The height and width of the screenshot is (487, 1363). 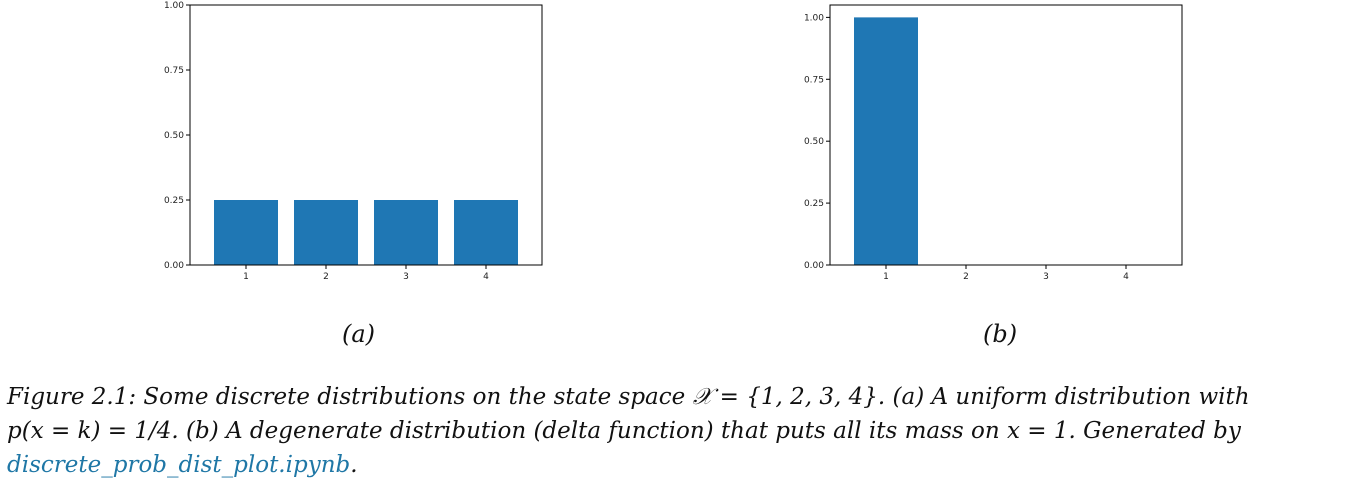 What do you see at coordinates (1006, 135) in the screenshot?
I see `chart-b-axes-frame` at bounding box center [1006, 135].